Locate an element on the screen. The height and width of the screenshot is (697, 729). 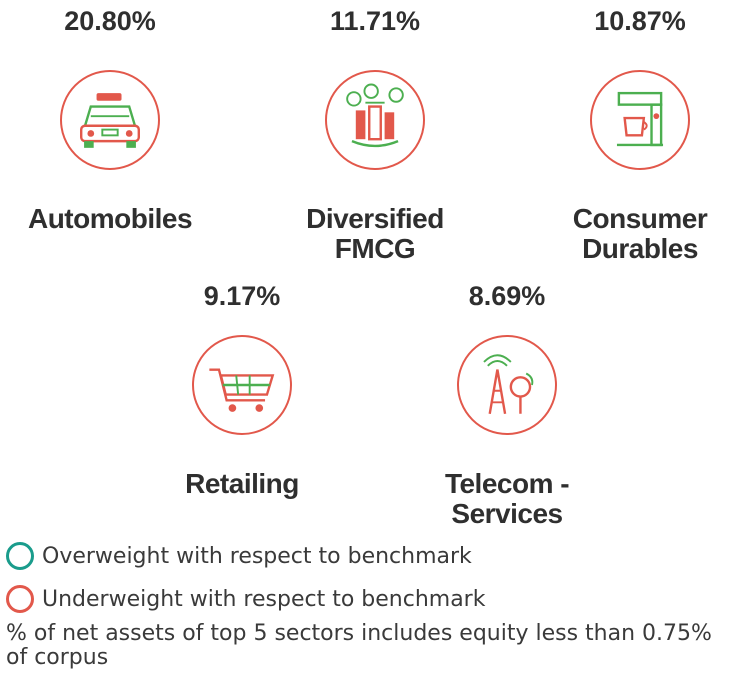
sector-name-line2: FMCG is located at coordinates (375, 248).